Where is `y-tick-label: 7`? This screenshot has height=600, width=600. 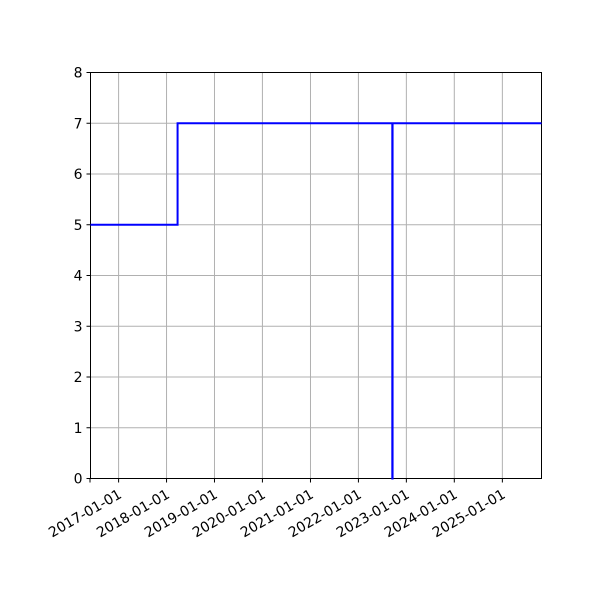 y-tick-label: 7 is located at coordinates (78, 124).